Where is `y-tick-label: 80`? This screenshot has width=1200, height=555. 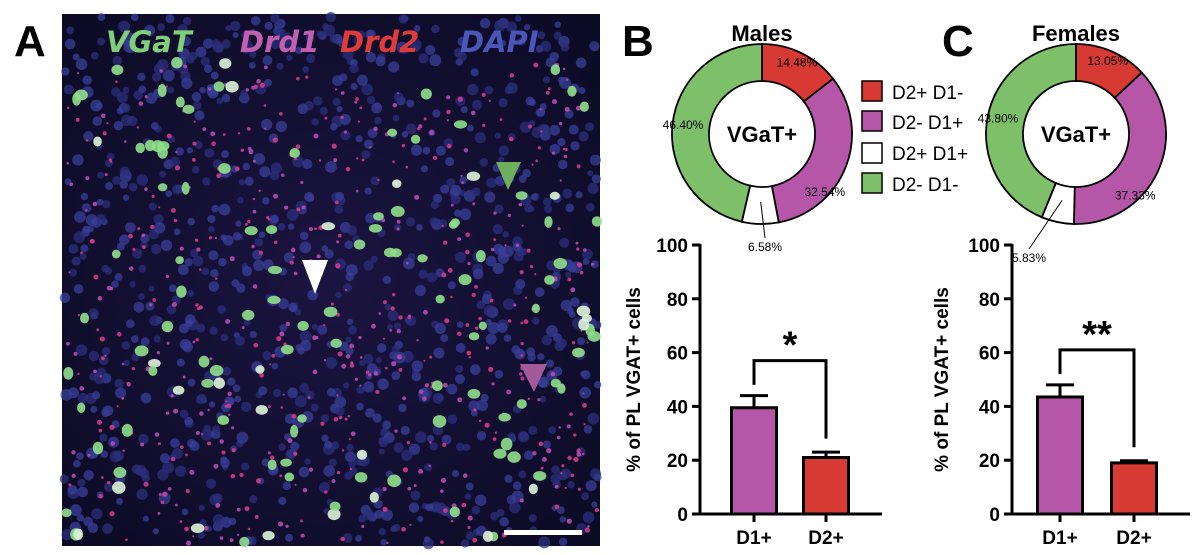 y-tick-label: 80 is located at coordinates (677, 300).